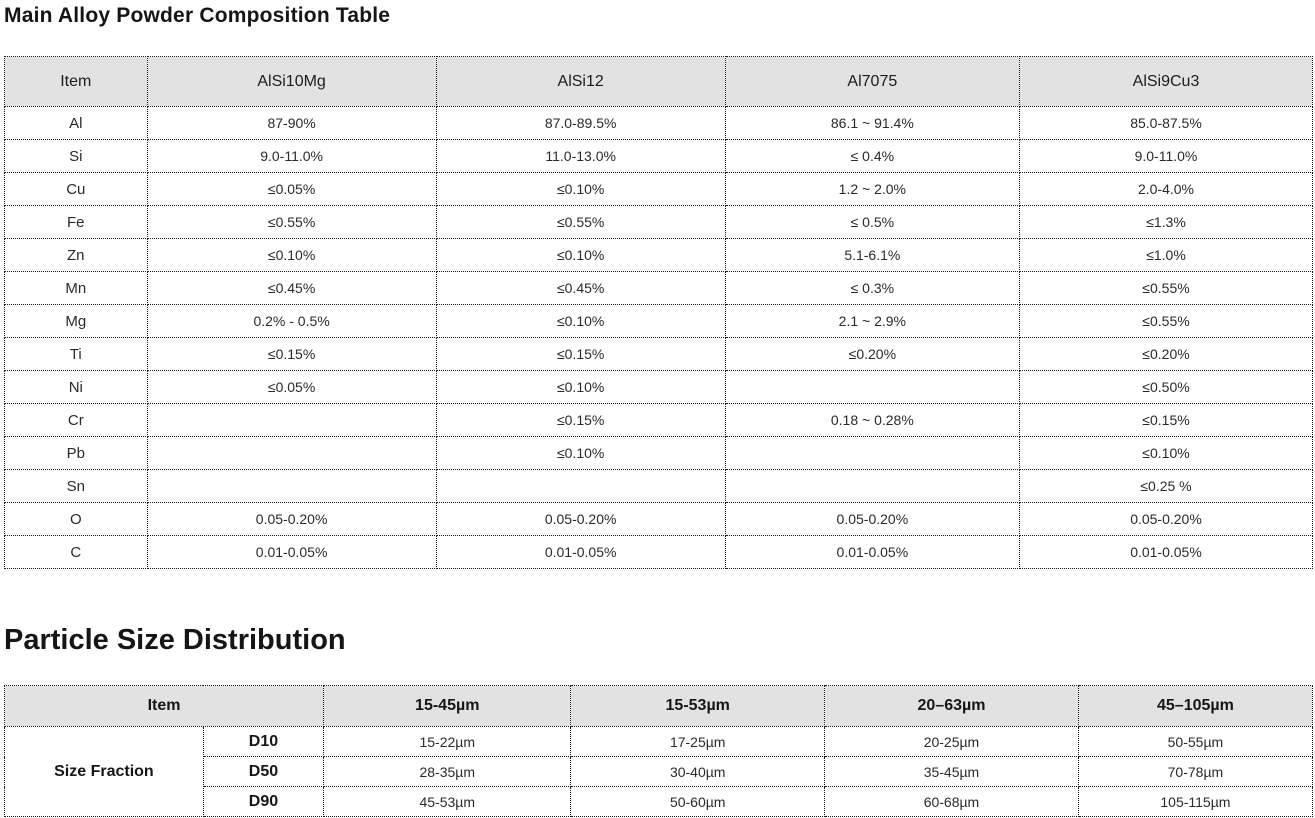 Image resolution: width=1315 pixels, height=818 pixels. I want to click on element-symbol: Ti, so click(76, 354).